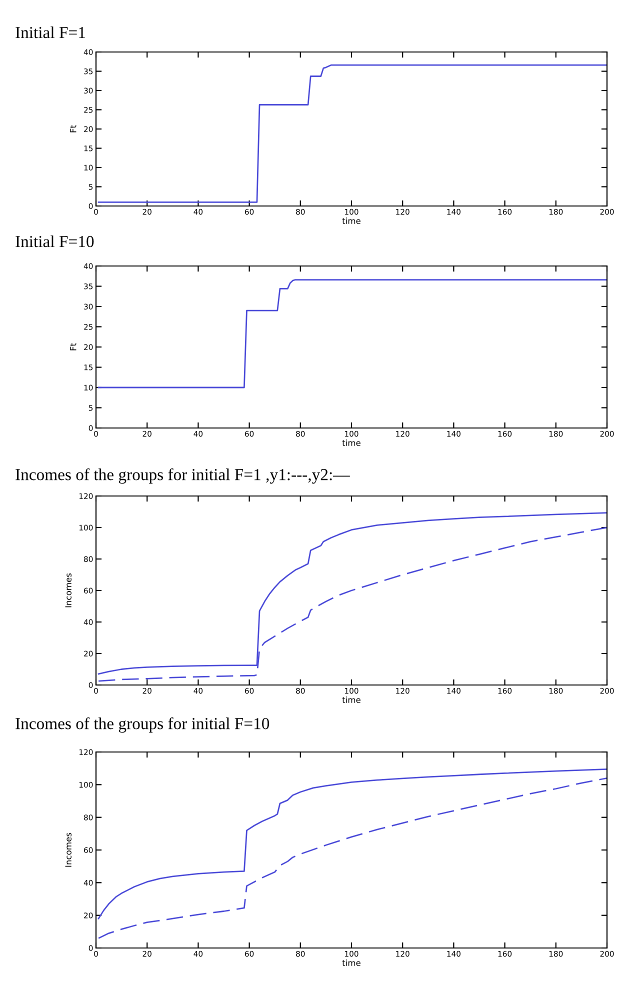 This screenshot has width=636, height=986. Describe the element at coordinates (183, 476) in the screenshot. I see `chart-title: Incomes of the groups for initial F=1 ,y1:---,y2:—` at that location.